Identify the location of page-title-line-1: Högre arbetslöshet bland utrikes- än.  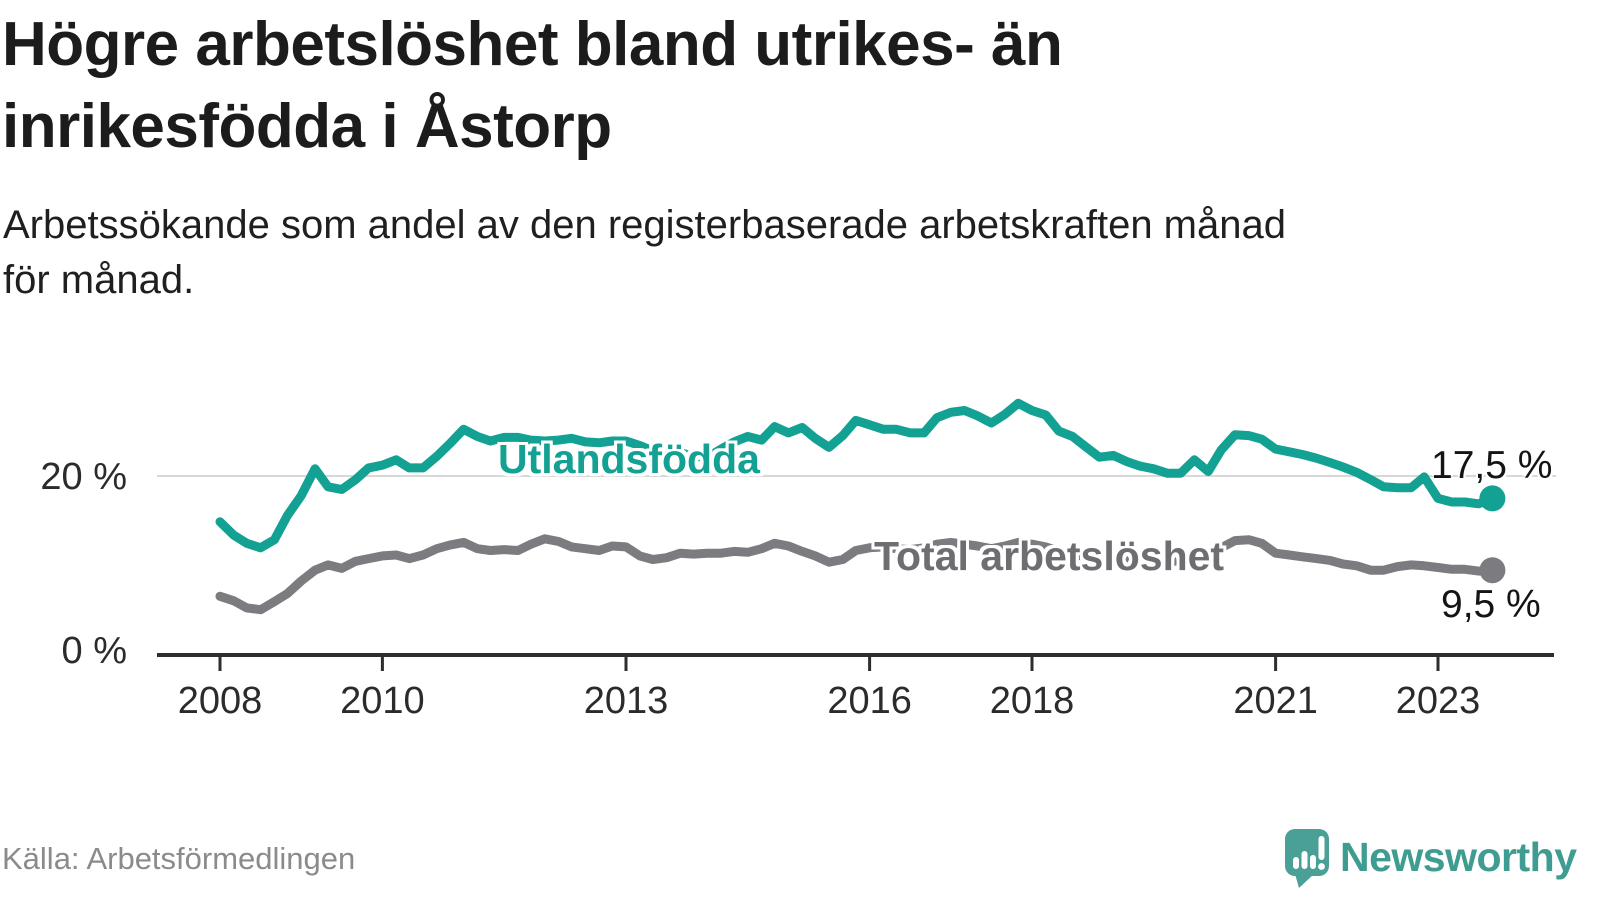
(532, 44).